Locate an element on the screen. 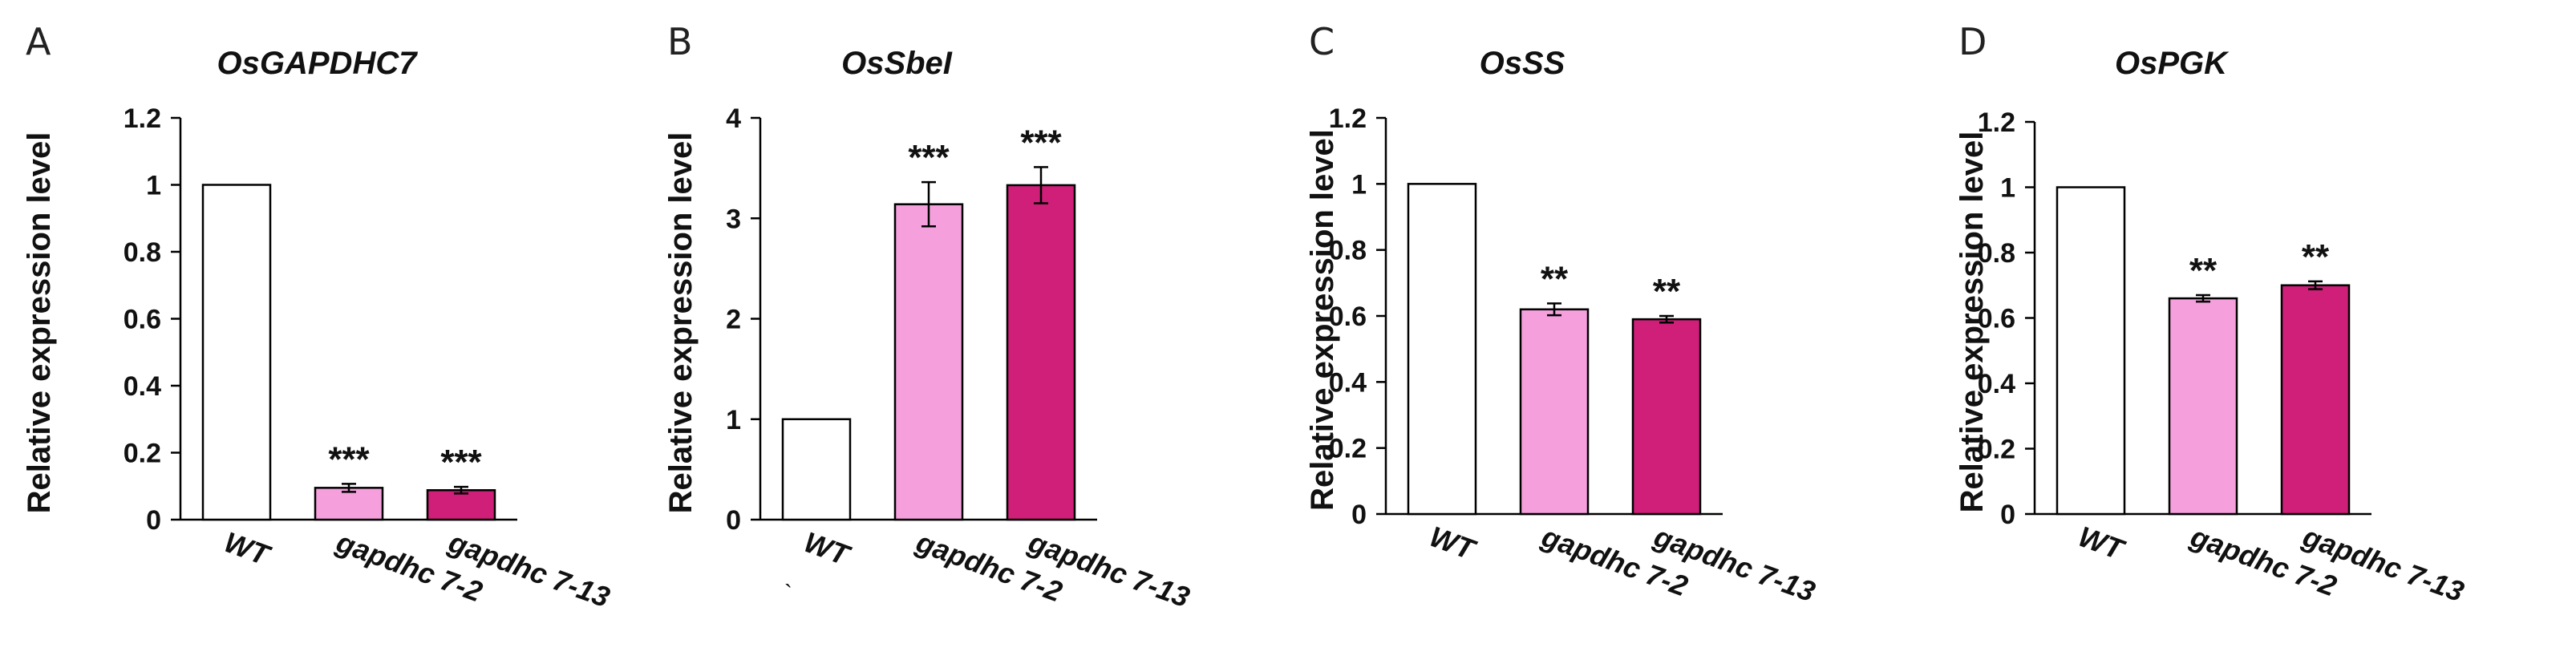 The width and height of the screenshot is (2576, 672). chart-title: OsGAPDHC7 is located at coordinates (318, 64).